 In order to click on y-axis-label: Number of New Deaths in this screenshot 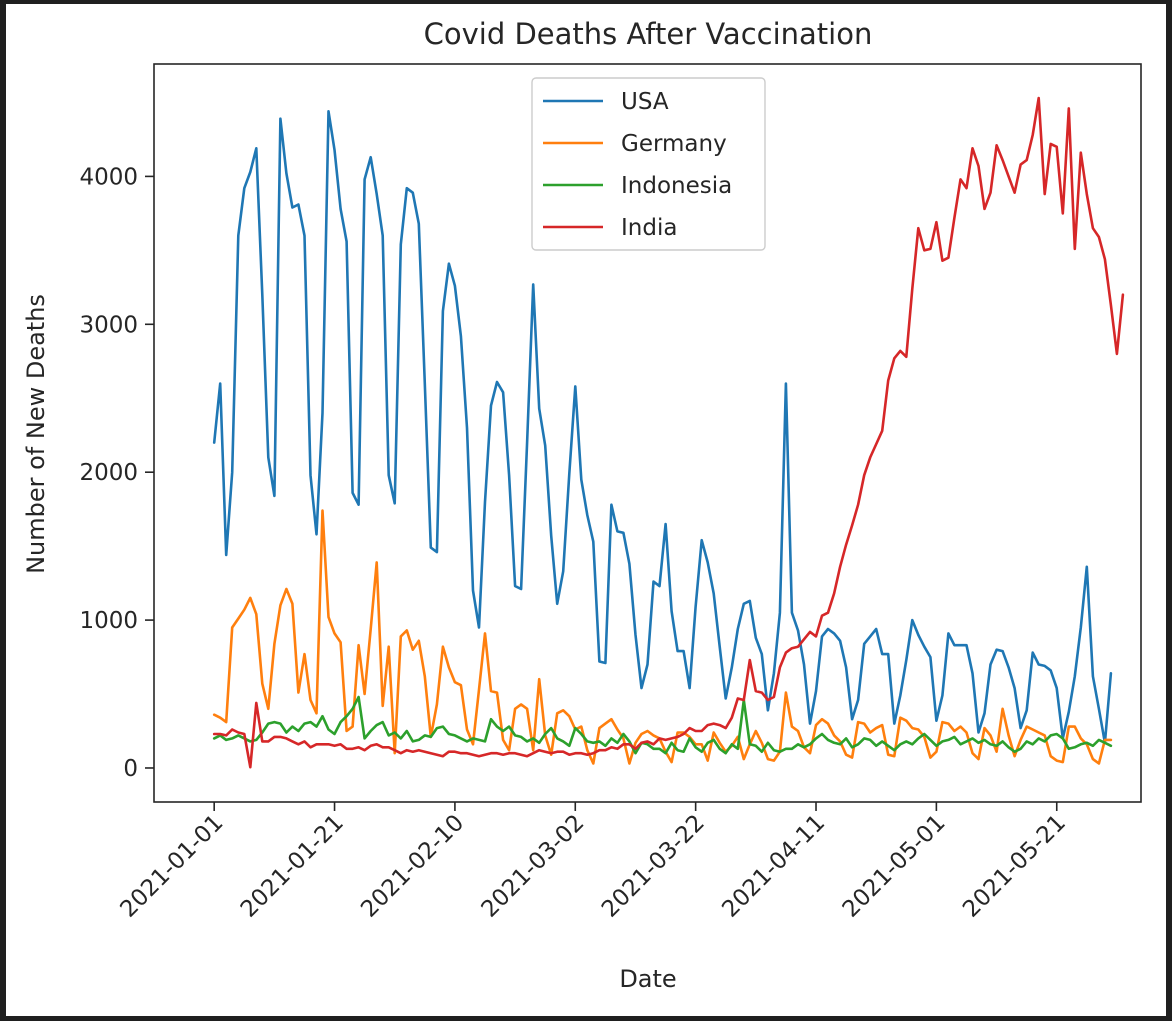, I will do `click(36, 434)`.